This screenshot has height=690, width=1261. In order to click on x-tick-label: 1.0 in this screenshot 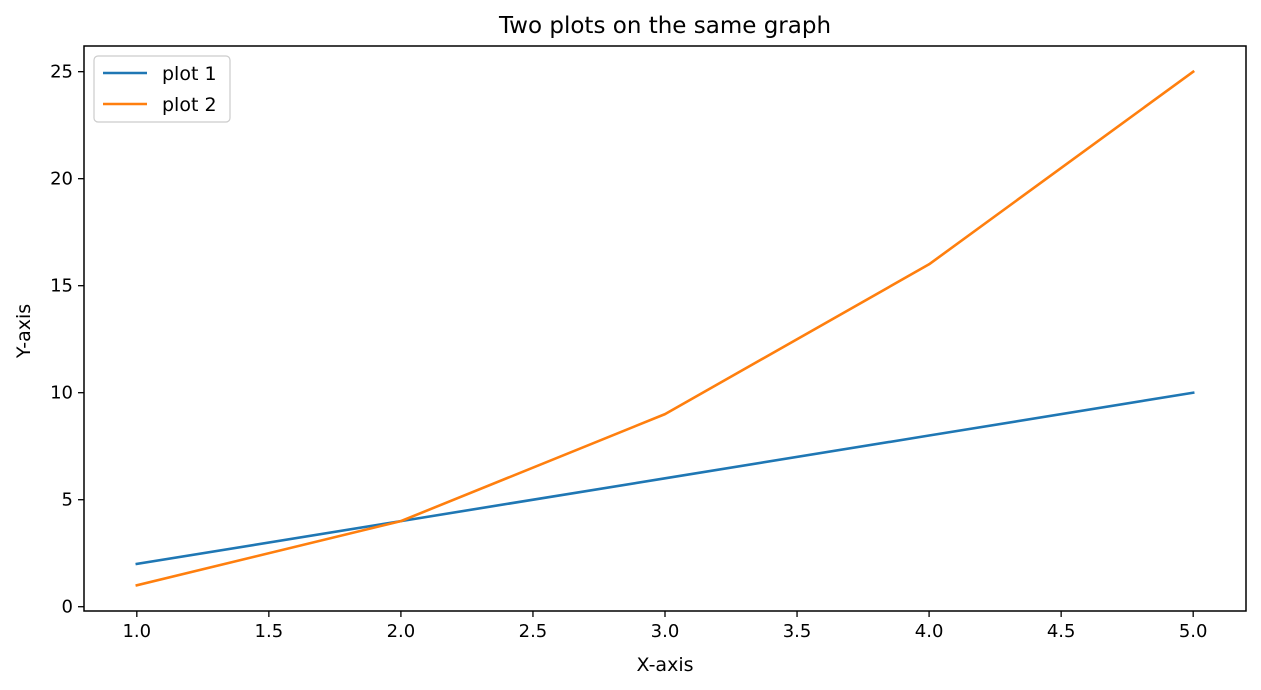, I will do `click(136, 631)`.